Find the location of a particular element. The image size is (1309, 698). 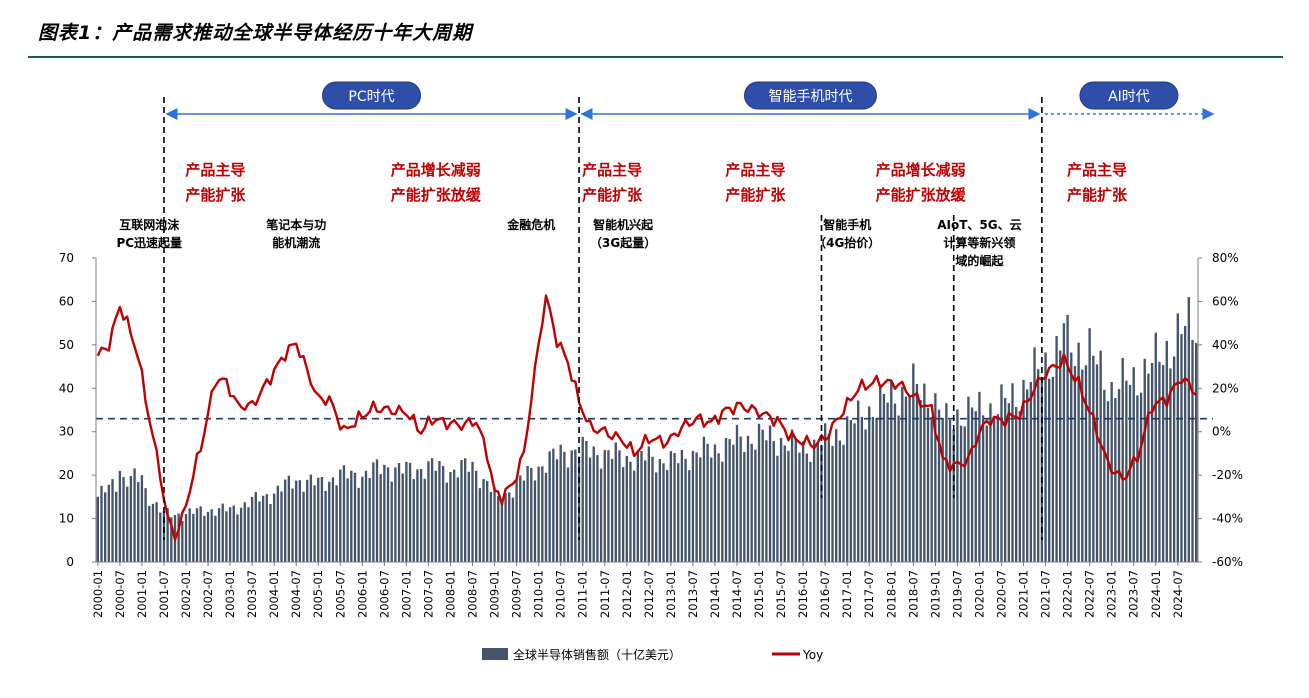

x-tick-label: 2021-01 is located at coordinates (1024, 594).